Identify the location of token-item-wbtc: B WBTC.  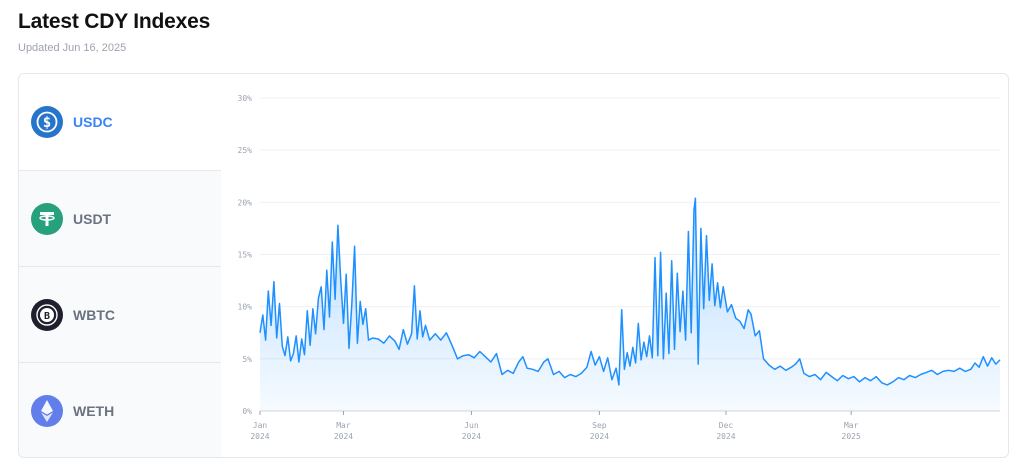
(120, 315).